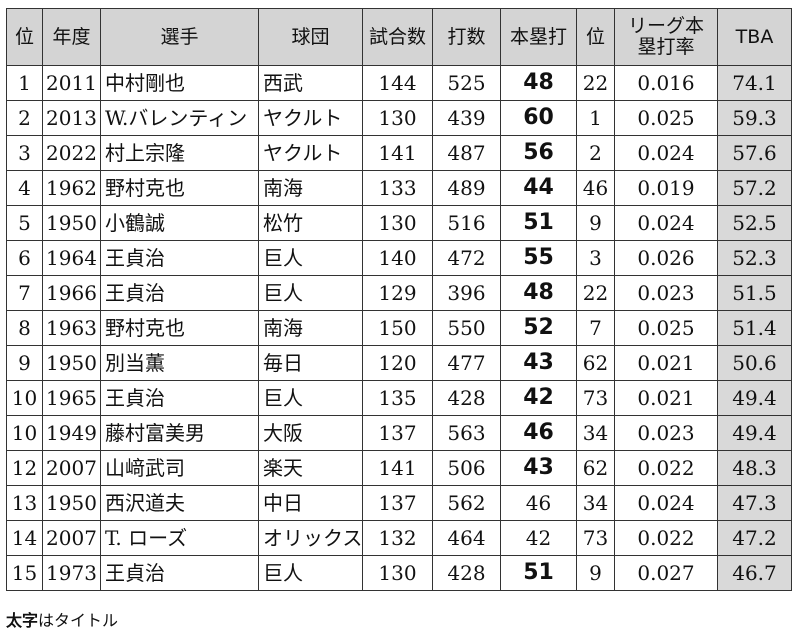 This screenshot has width=800, height=636. I want to click on table-row: 6 1964 王貞治 巨人 140 472 55 3 0.026 52.3, so click(399, 258).